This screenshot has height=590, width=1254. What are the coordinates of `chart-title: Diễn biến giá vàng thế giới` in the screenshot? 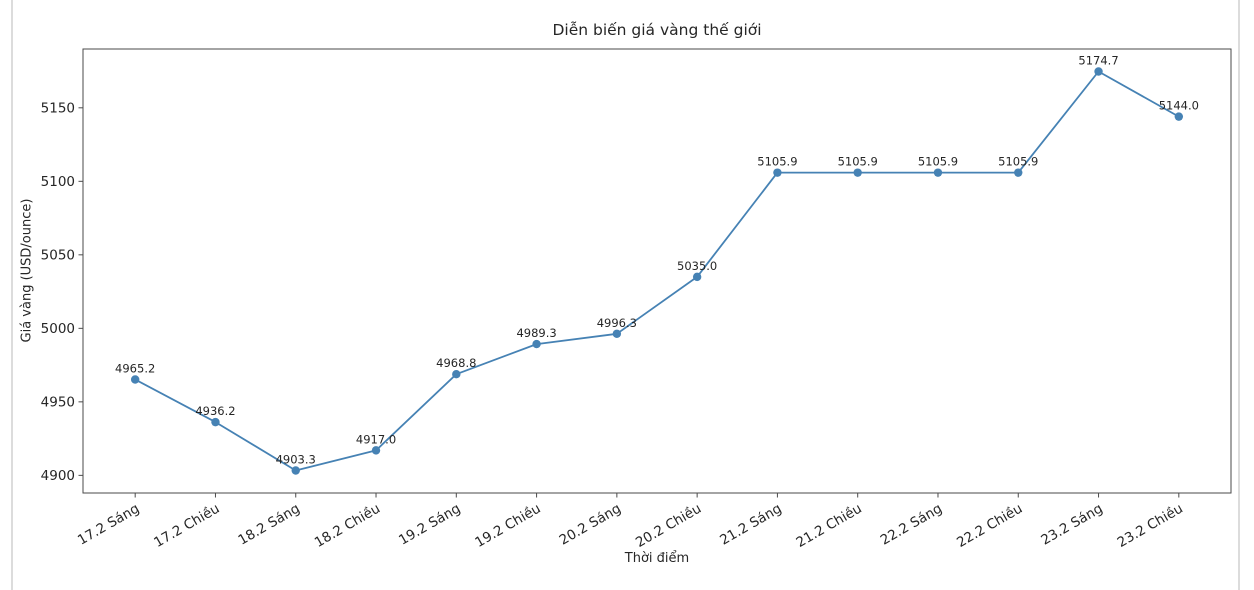 It's located at (657, 30).